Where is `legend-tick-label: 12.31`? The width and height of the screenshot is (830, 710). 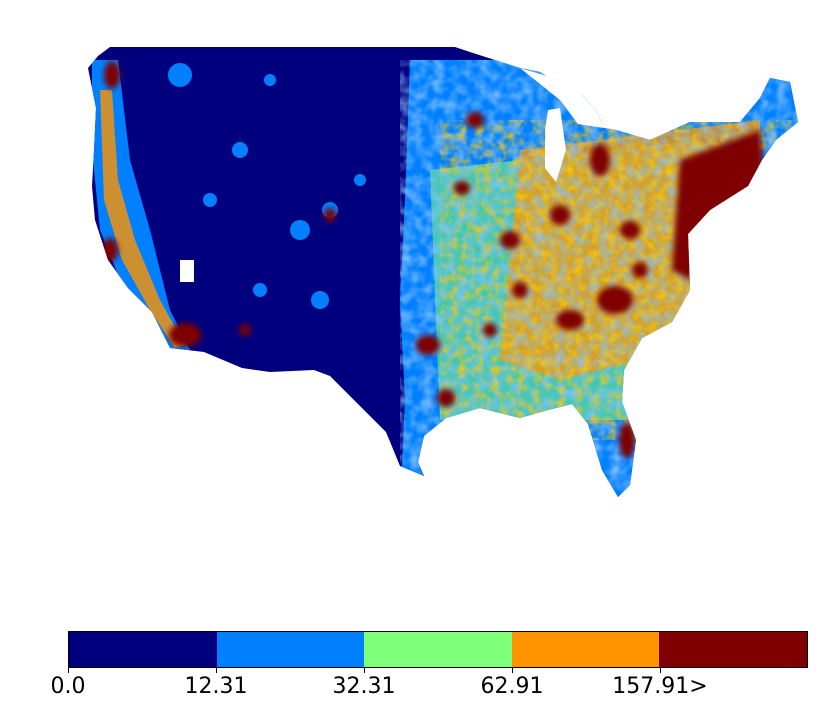 legend-tick-label: 12.31 is located at coordinates (216, 686).